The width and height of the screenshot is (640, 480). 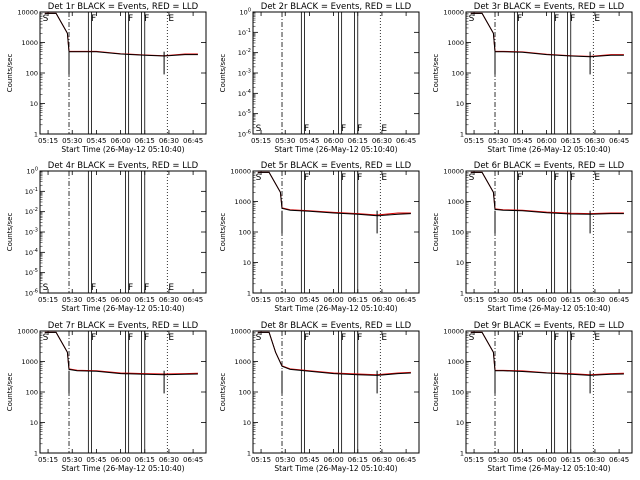 What do you see at coordinates (31, 191) in the screenshot?
I see `y-tick-label: 10⁻¹` at bounding box center [31, 191].